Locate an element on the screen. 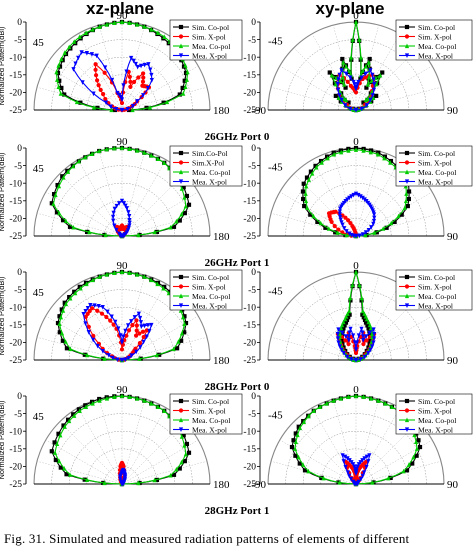 The height and width of the screenshot is (551, 474). angle-label-45: 45 is located at coordinates (39, 43).